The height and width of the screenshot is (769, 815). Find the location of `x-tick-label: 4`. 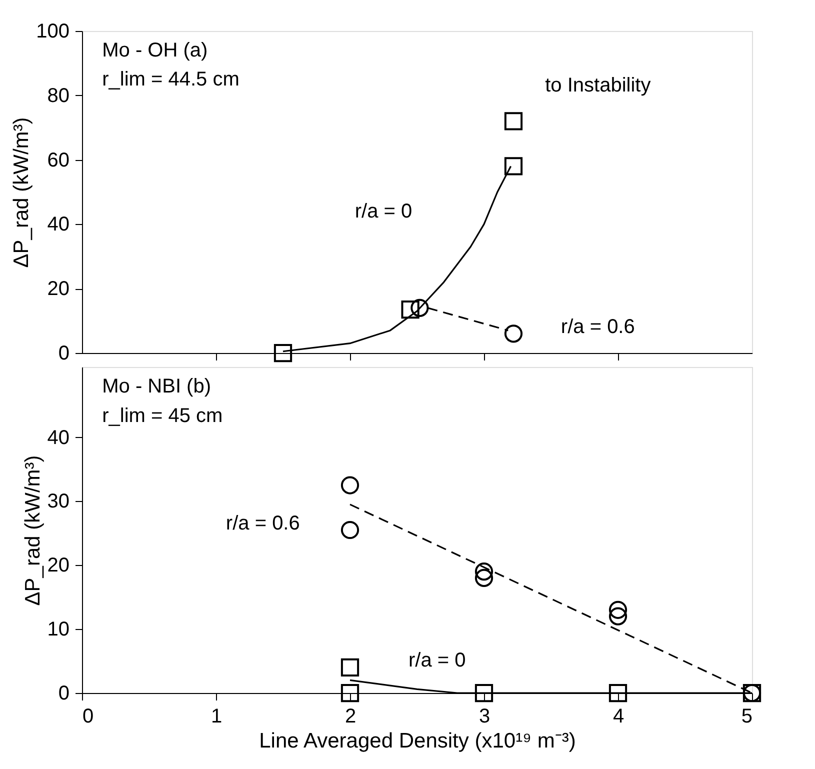

x-tick-label: 4 is located at coordinates (618, 717).